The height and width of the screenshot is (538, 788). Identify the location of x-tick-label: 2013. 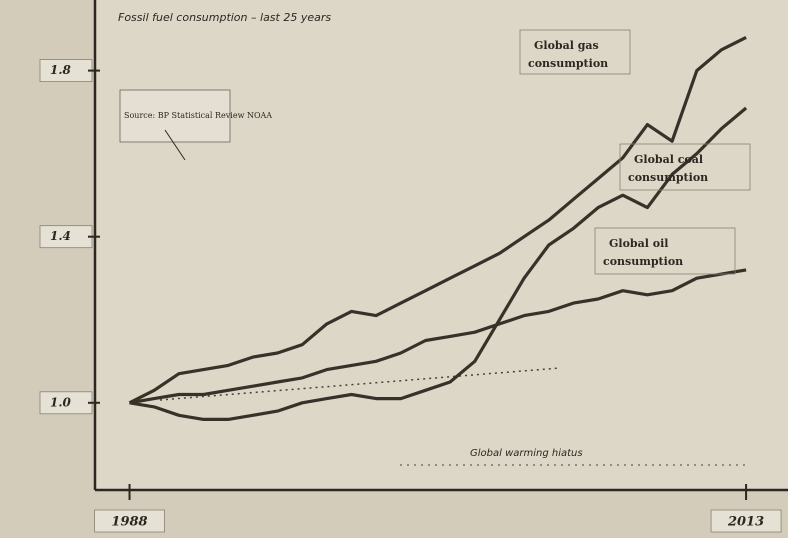
(745, 522).